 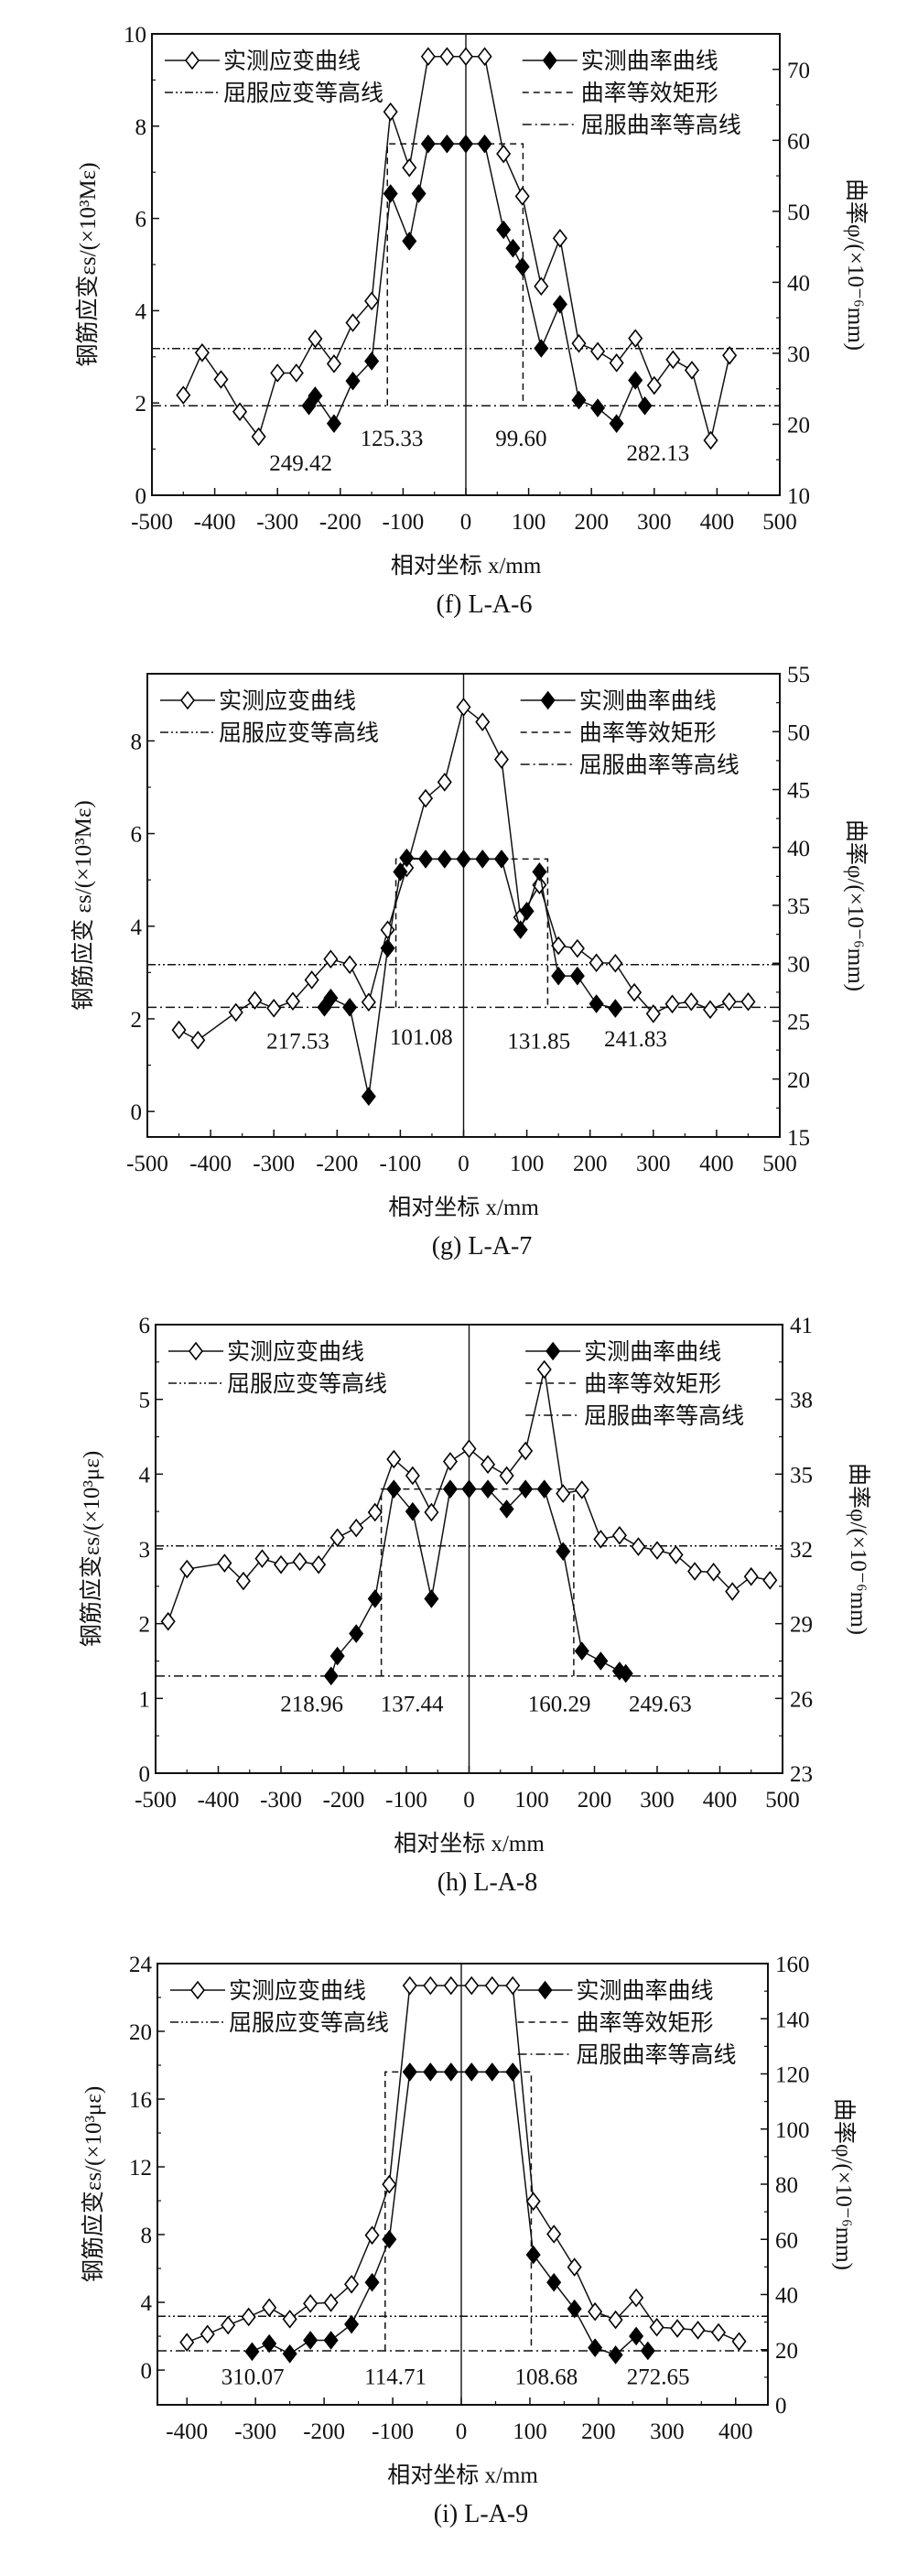 What do you see at coordinates (93, 2184) in the screenshot?
I see `y-axis-label: 钢筋应变εs/(×10³με)` at bounding box center [93, 2184].